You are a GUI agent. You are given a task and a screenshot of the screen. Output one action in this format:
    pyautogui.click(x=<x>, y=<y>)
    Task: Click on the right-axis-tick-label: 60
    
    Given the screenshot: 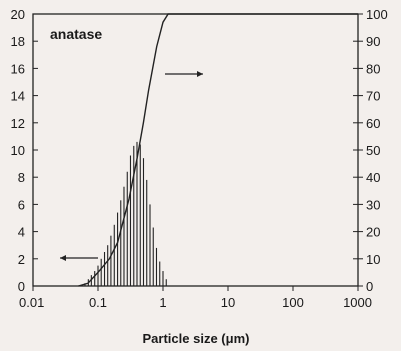 What is the action you would take?
    pyautogui.click(x=373, y=123)
    